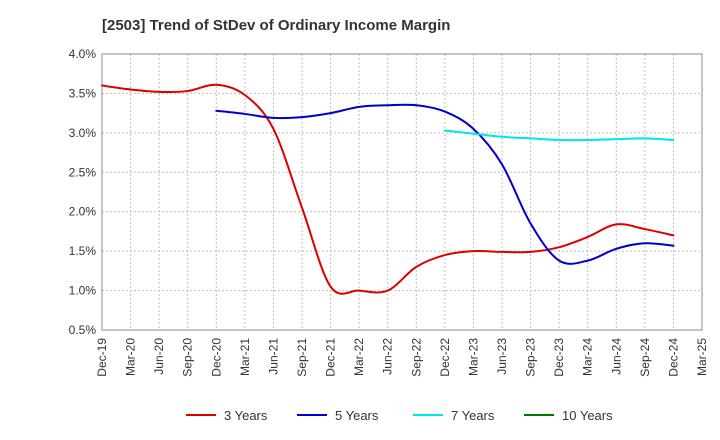  I want to click on x-tick-label: Jun-20, so click(159, 356).